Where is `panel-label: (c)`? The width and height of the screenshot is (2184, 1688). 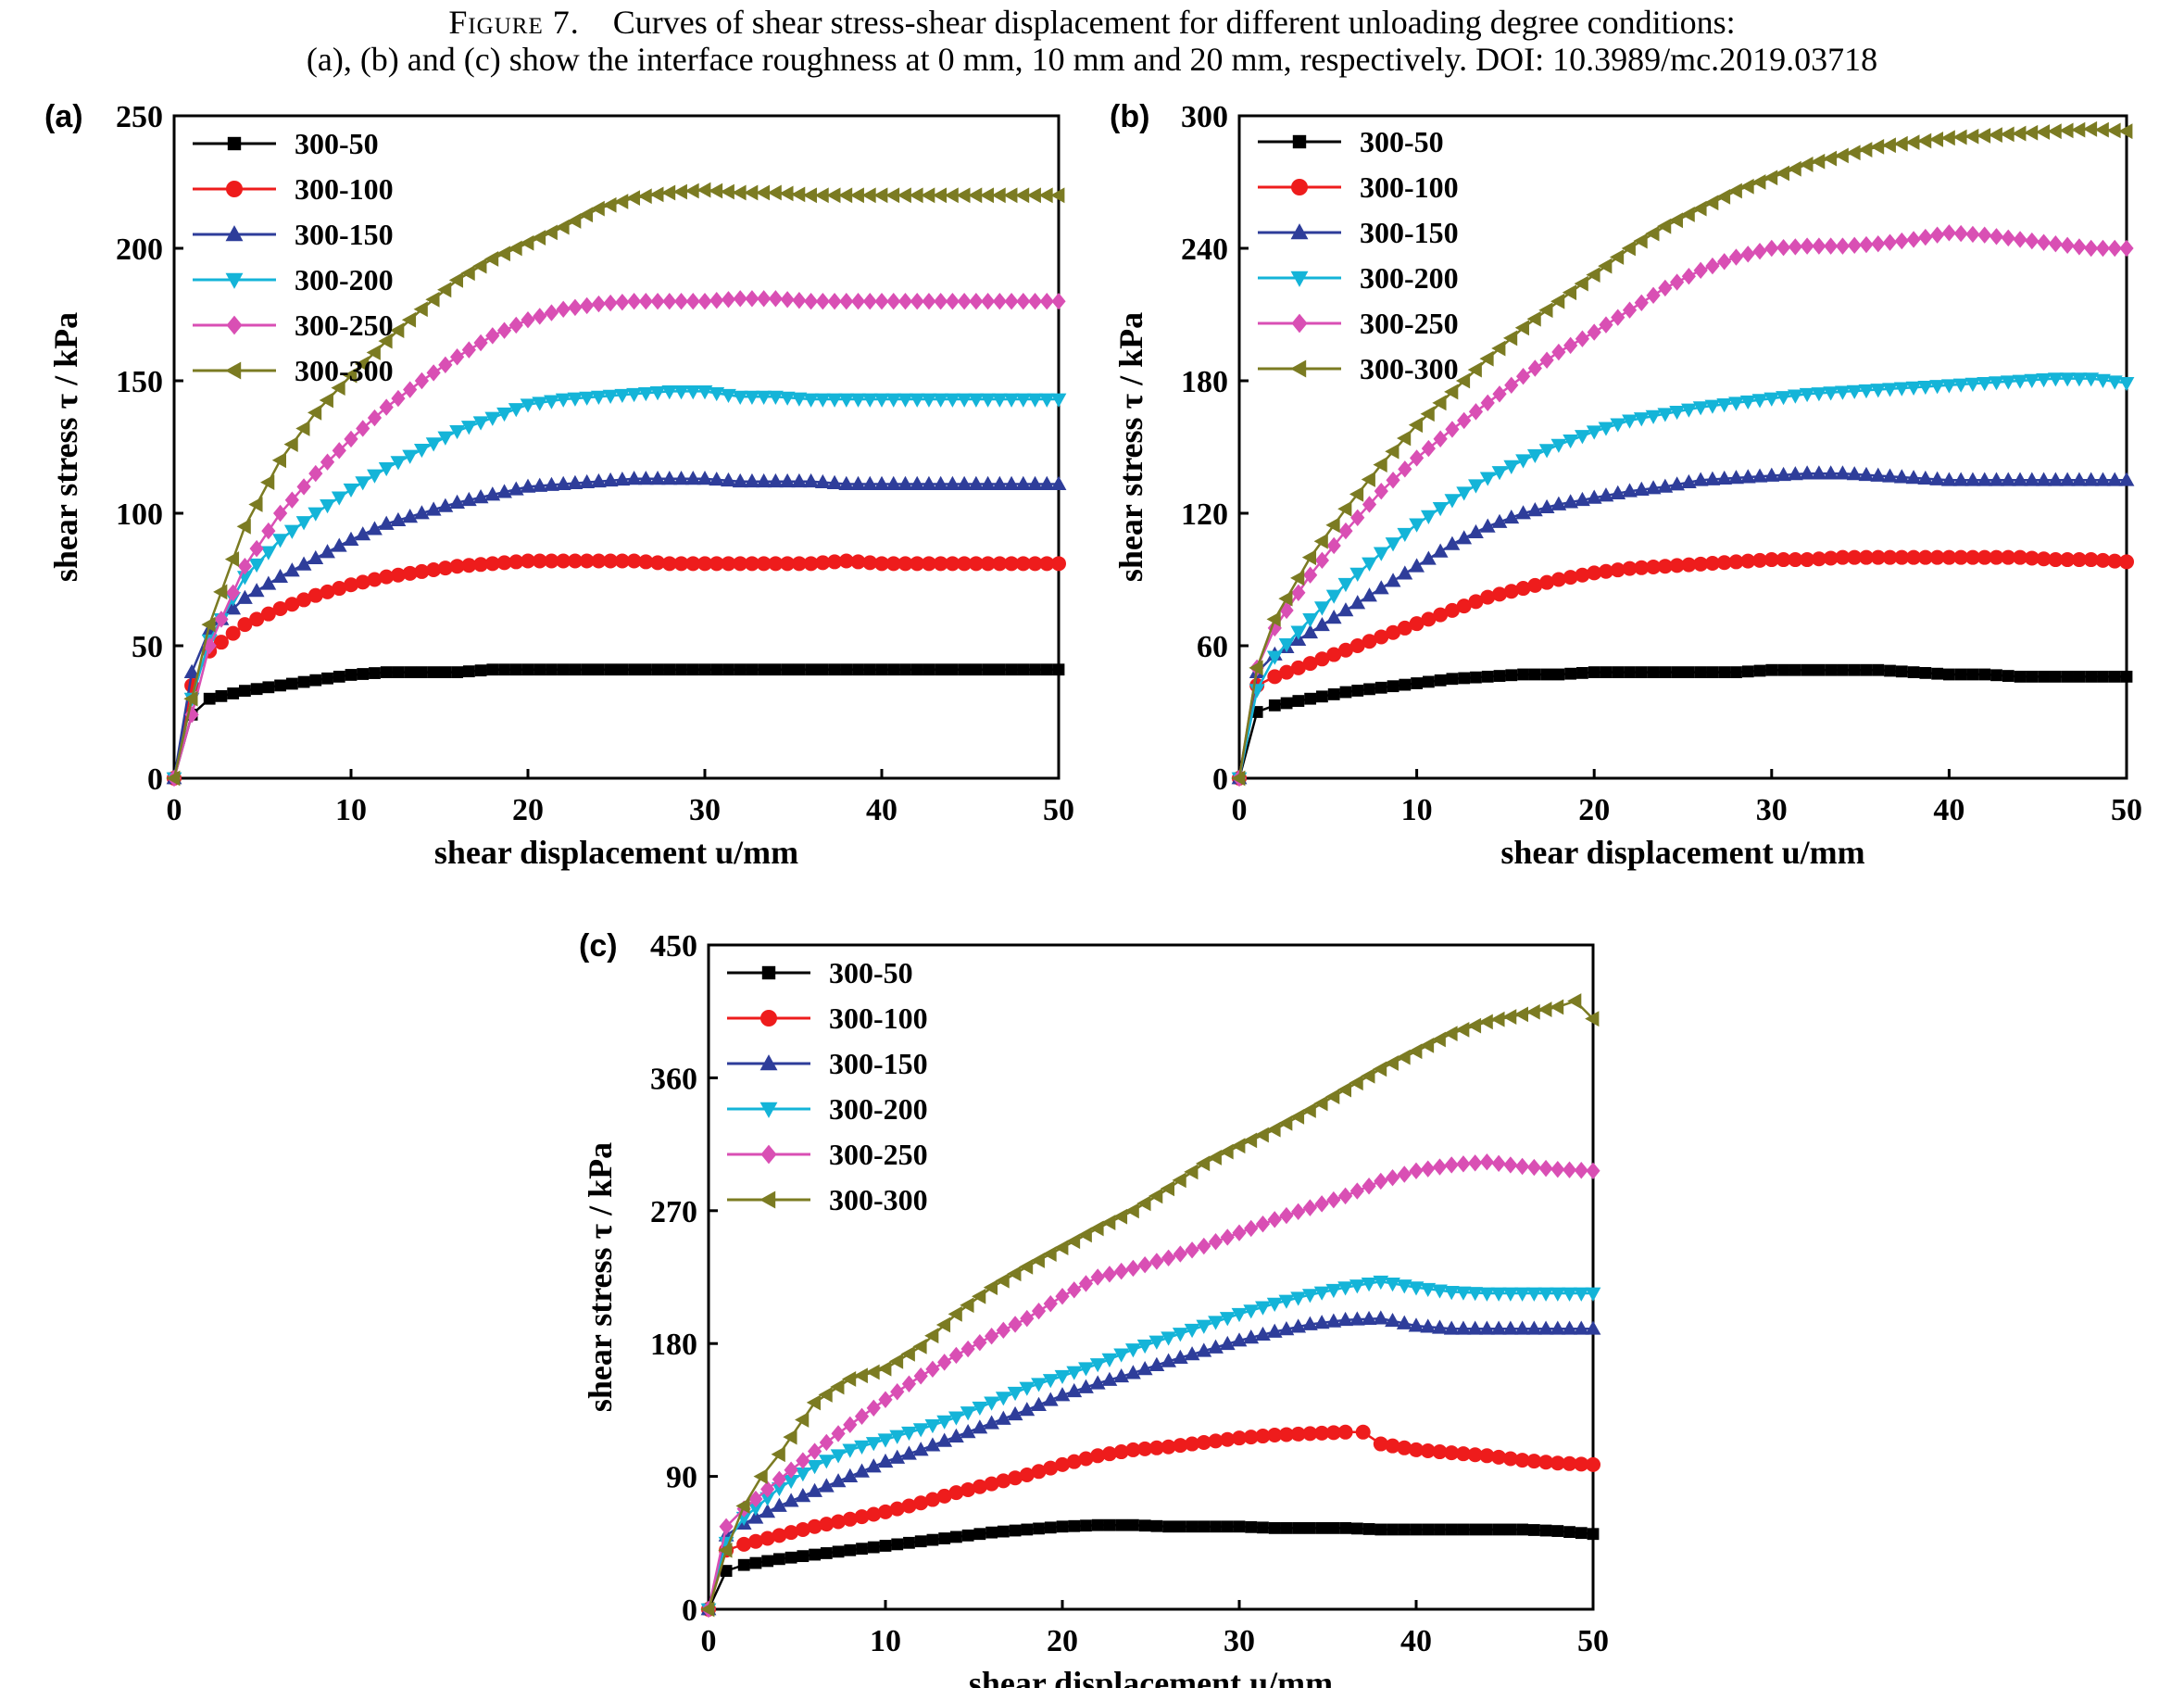 panel-label: (c) is located at coordinates (598, 946).